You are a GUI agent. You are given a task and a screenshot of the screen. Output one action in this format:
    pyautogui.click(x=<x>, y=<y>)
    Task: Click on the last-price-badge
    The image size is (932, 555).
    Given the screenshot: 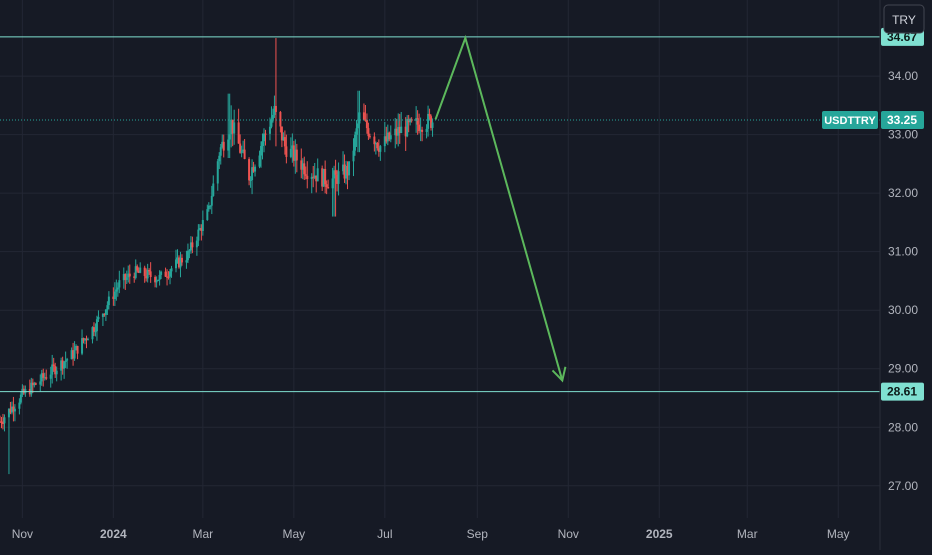 What is the action you would take?
    pyautogui.click(x=902, y=119)
    